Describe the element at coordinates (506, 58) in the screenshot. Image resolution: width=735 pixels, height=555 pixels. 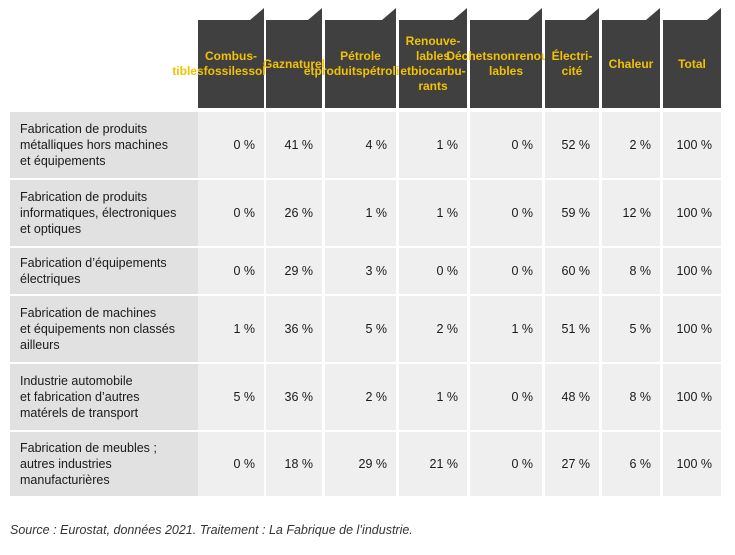
I see `column-header: Déchetsnonrenouve-lables` at that location.